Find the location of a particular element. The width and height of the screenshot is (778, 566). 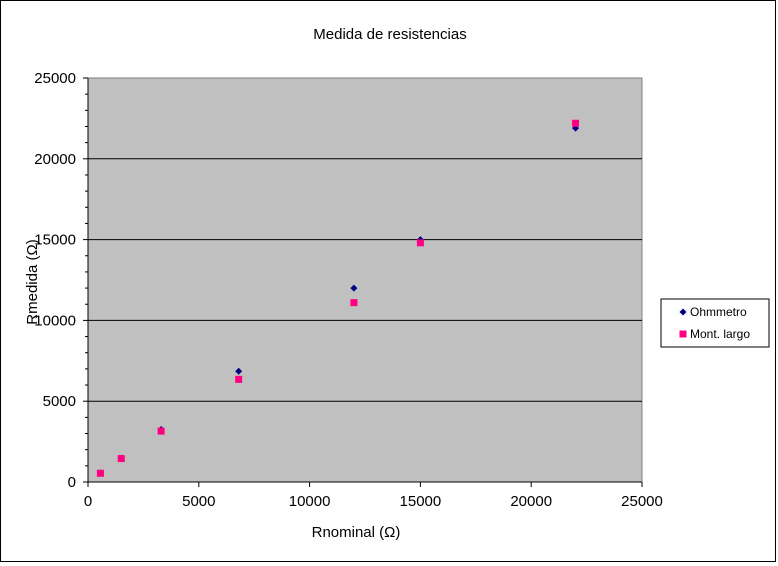

y-axis-ticks: 0 5000 10000 15000 20000 25000 is located at coordinates (61, 280).